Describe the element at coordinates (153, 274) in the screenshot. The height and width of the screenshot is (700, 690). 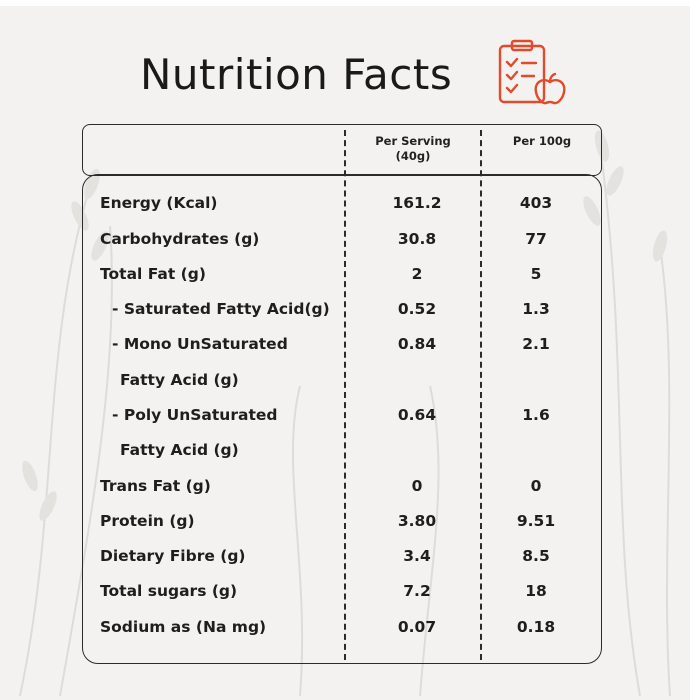
I see `row-label: Total Fat (g)` at that location.